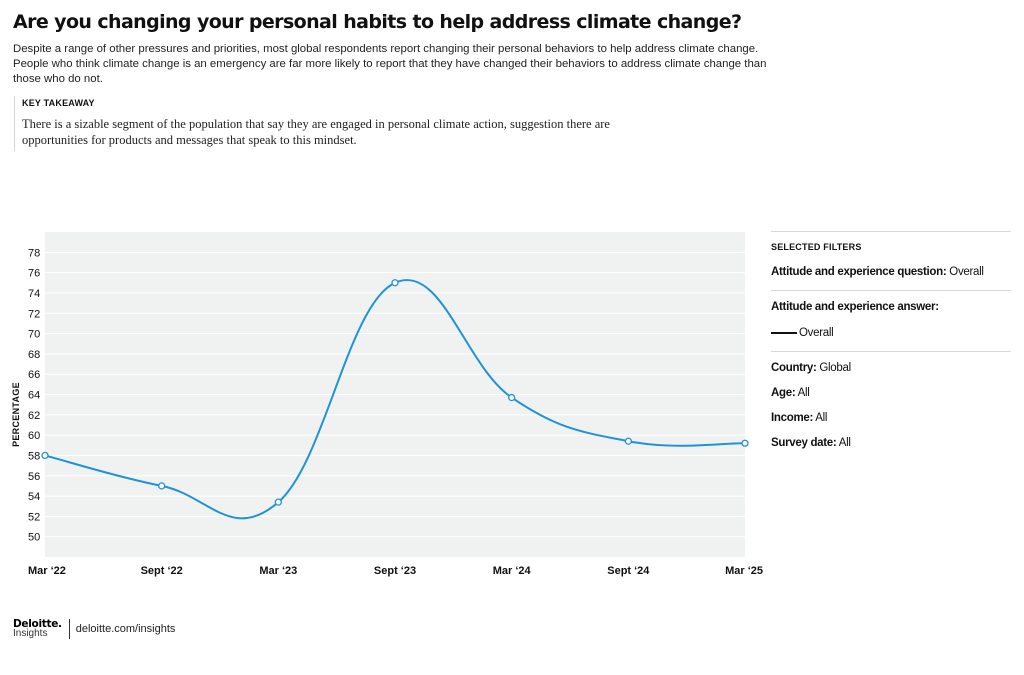  I want to click on x-tick-label: Sept ‘24, so click(628, 571).